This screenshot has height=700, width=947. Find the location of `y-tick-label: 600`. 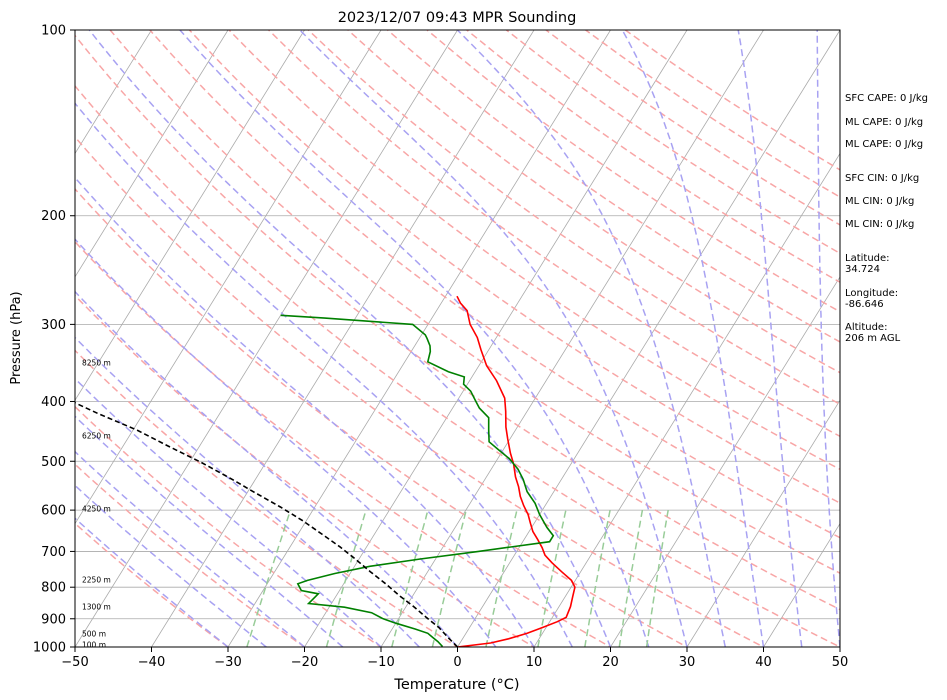

y-tick-label: 600 is located at coordinates (53, 511).